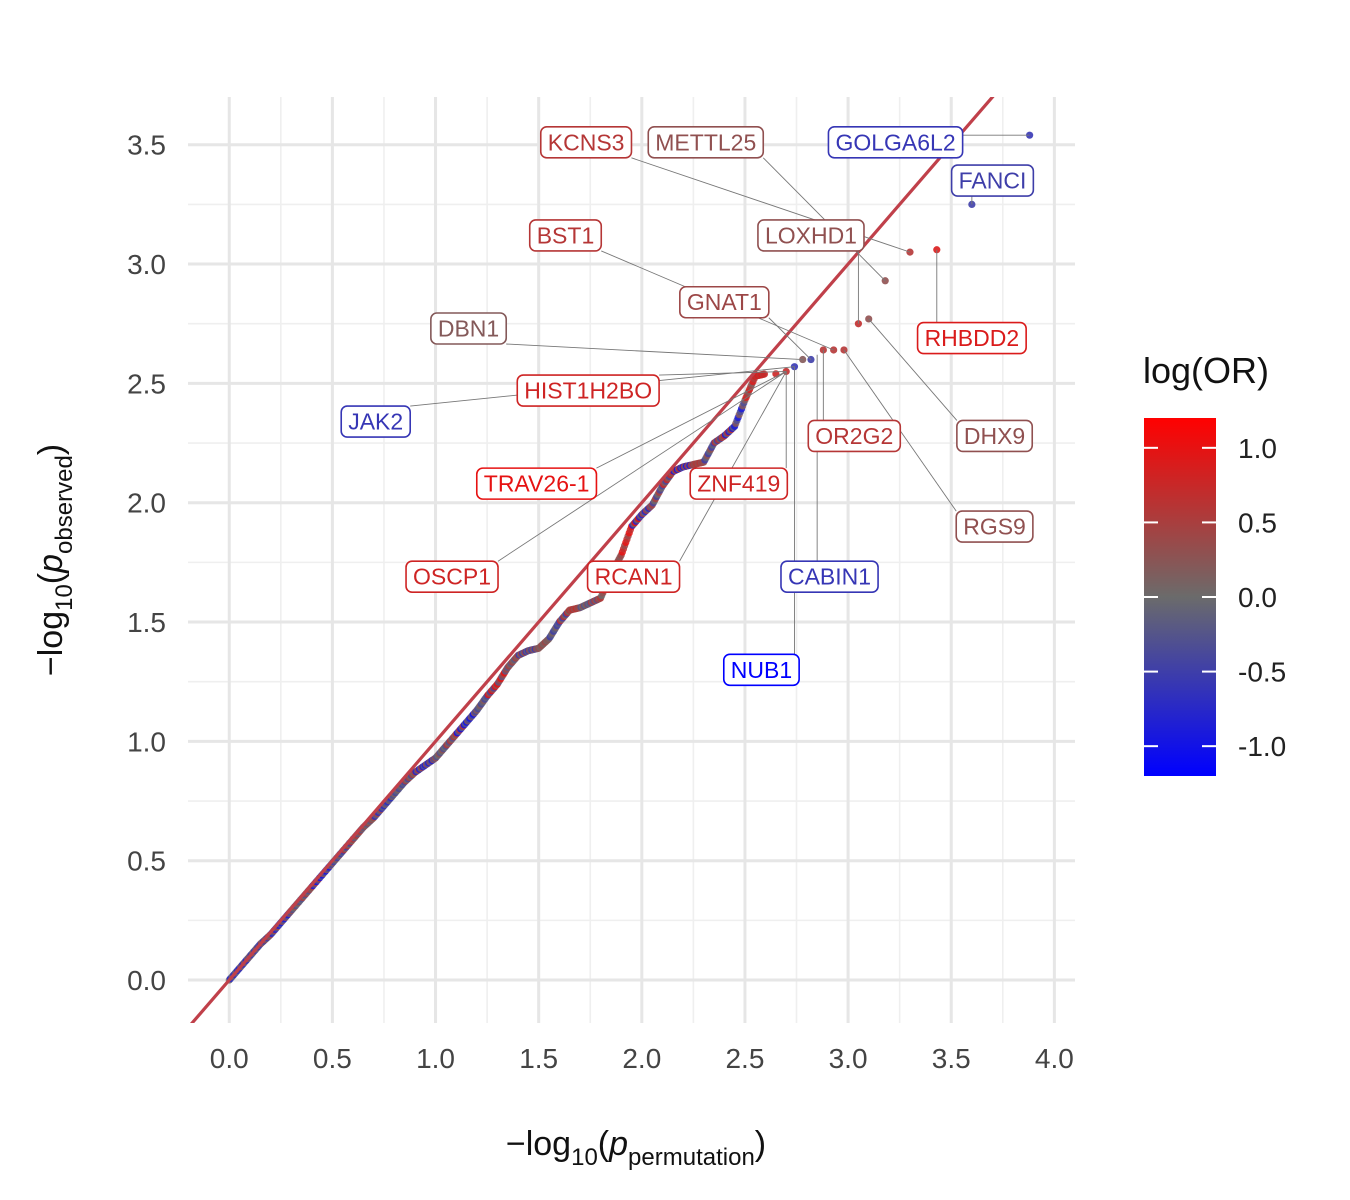 The width and height of the screenshot is (1350, 1200). I want to click on gene-label: TRAV26-1, so click(536, 483).